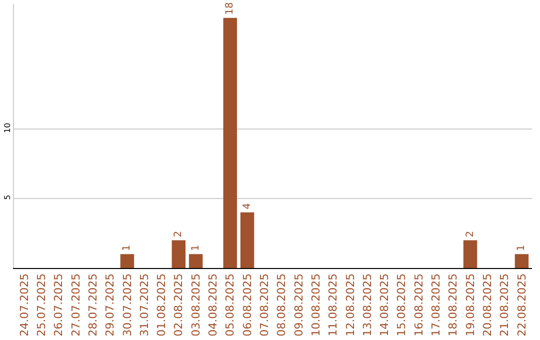 The image size is (540, 340). I want to click on x-tick-label: 30.07.2025, so click(127, 304).